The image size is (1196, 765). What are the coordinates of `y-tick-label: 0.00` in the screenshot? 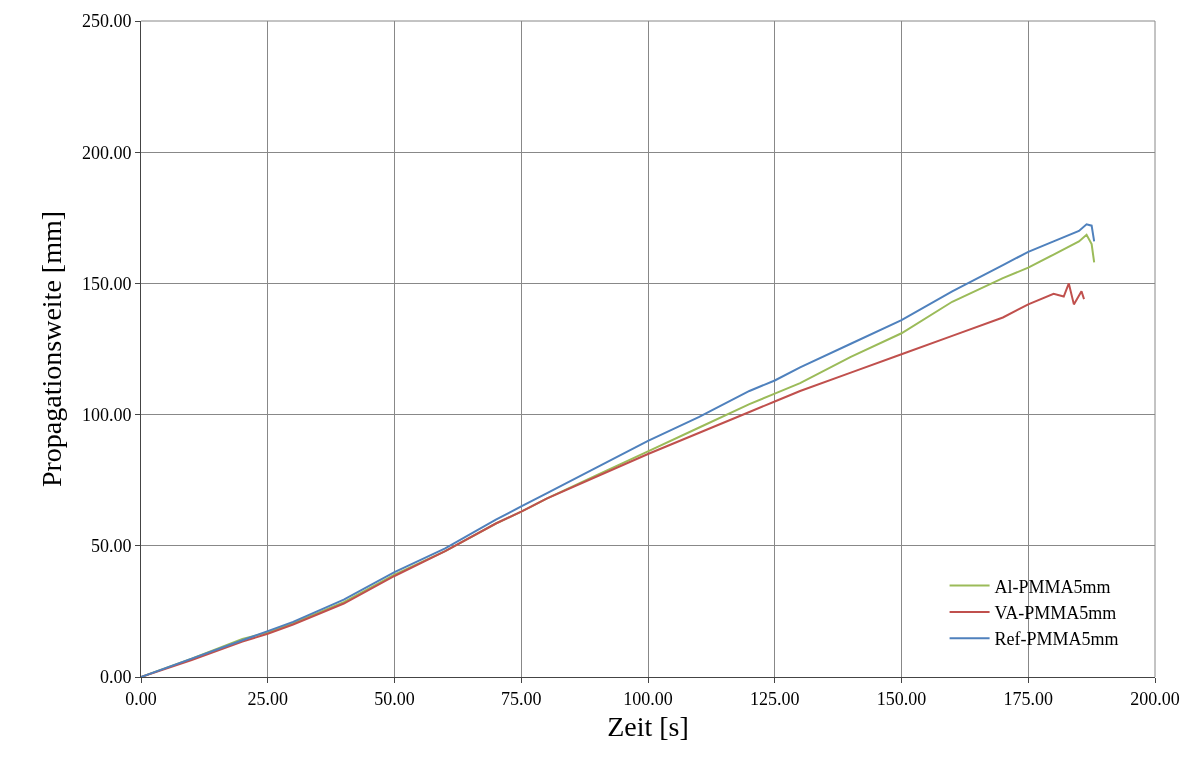 It's located at (115, 677).